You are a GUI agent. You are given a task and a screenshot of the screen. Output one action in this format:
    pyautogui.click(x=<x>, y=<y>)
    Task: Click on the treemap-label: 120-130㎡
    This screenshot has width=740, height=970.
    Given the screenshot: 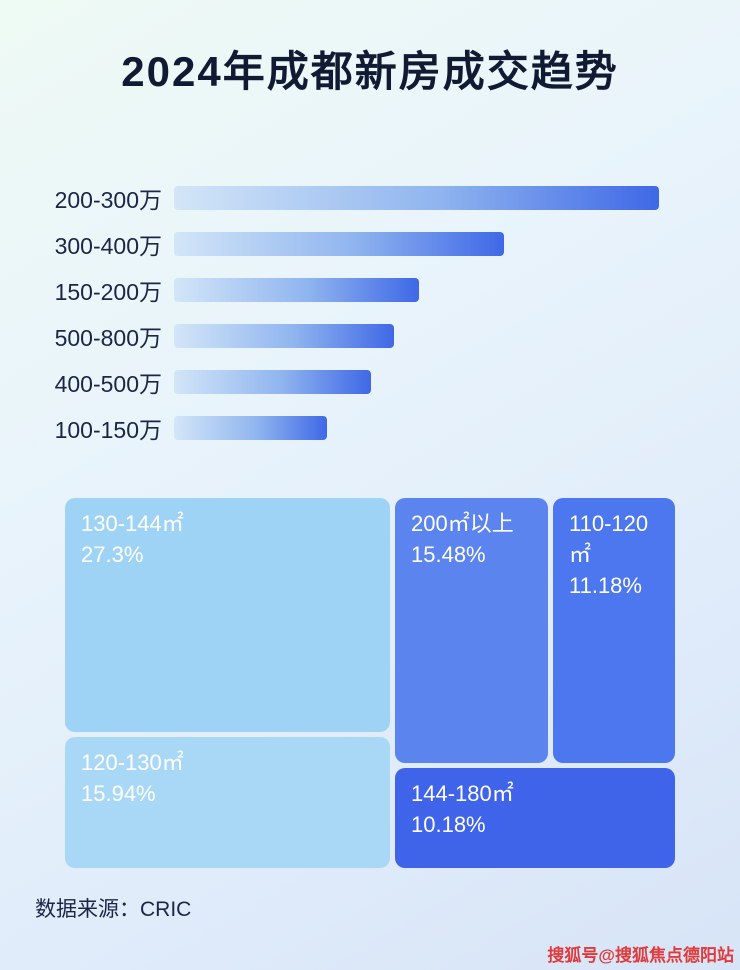 What is the action you would take?
    pyautogui.click(x=132, y=762)
    